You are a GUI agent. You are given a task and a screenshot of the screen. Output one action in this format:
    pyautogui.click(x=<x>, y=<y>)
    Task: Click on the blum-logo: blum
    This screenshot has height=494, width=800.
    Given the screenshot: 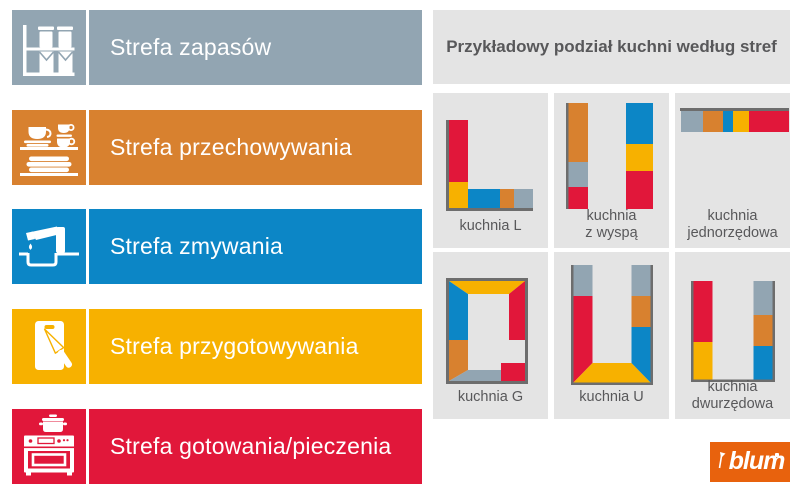 What is the action you would take?
    pyautogui.click(x=750, y=462)
    